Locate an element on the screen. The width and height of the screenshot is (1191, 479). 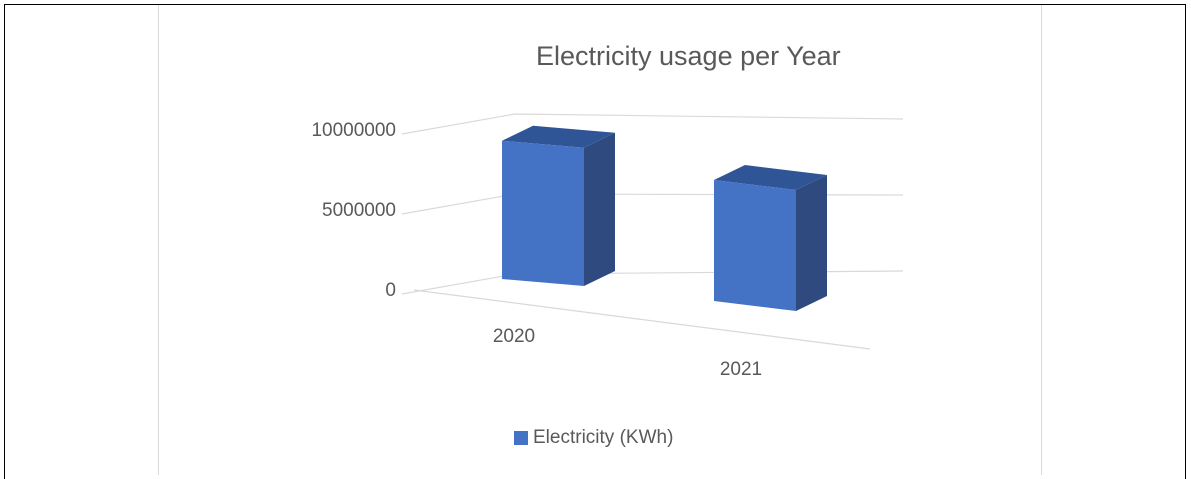
legend-label: Electricity (KWh) is located at coordinates (603, 437).